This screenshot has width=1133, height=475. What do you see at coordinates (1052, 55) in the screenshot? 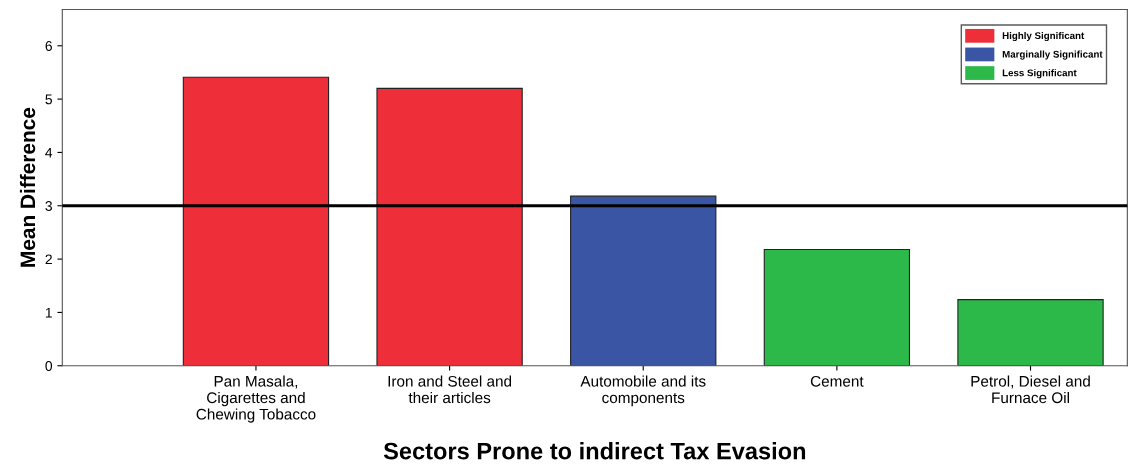
I see `legend-label: Marginally Significant` at bounding box center [1052, 55].